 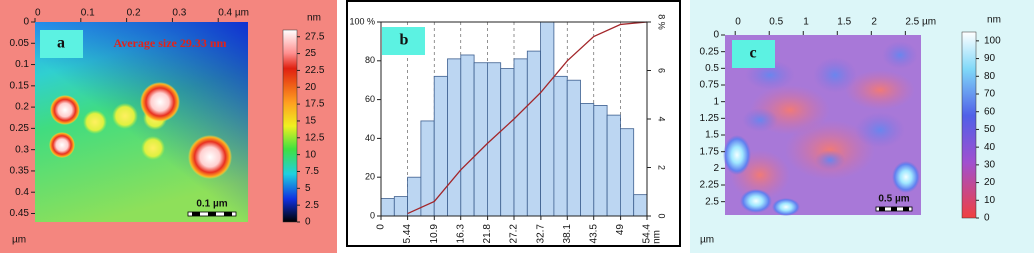 I want to click on colorbar-tick-label: 80, so click(x=990, y=76).